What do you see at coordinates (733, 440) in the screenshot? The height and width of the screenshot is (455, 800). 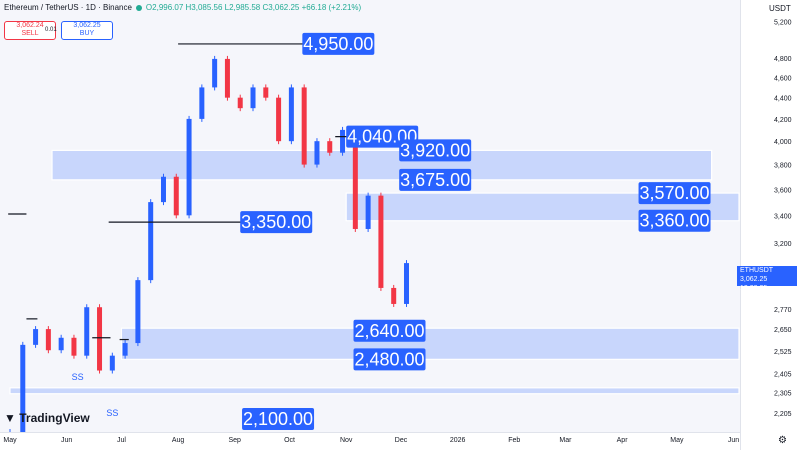 I see `time-tick-13: Jun` at bounding box center [733, 440].